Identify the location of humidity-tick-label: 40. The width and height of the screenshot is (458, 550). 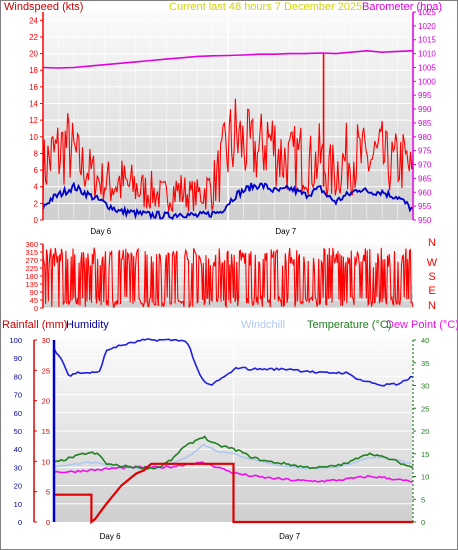
(18, 449).